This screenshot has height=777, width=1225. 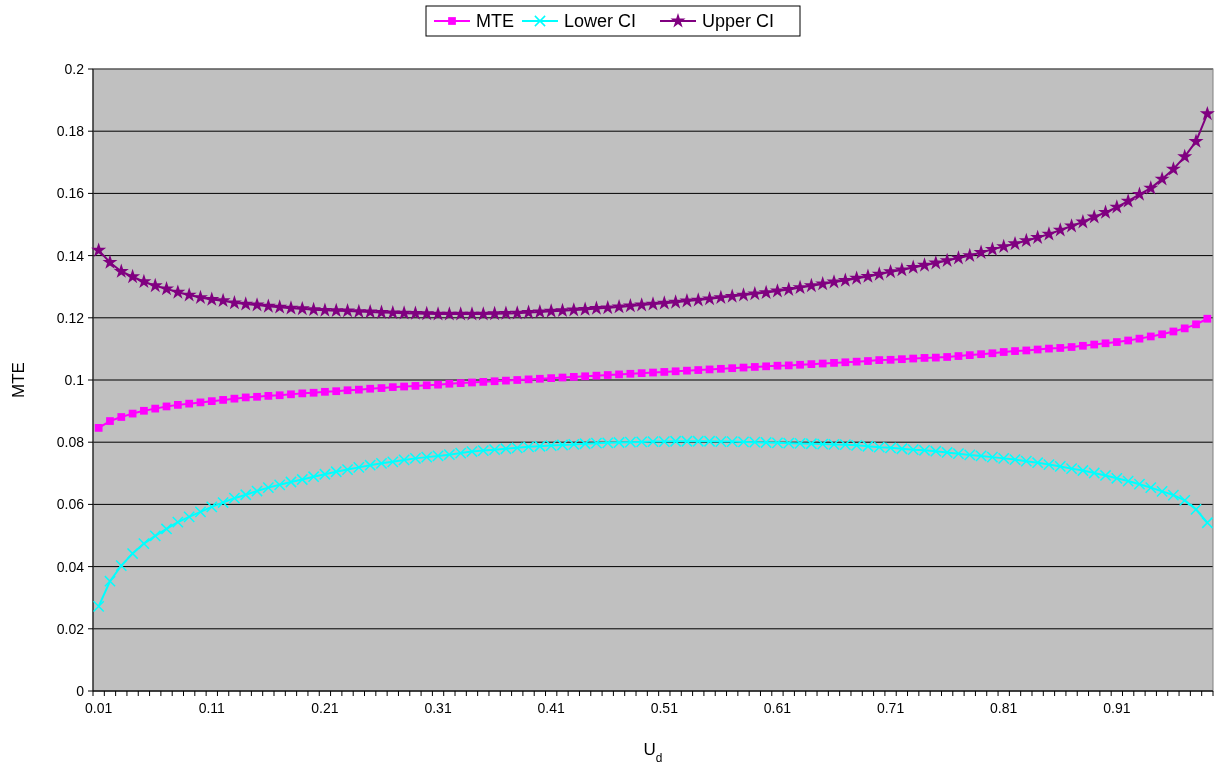 I want to click on x-tick-label: 0.81, so click(x=1004, y=708).